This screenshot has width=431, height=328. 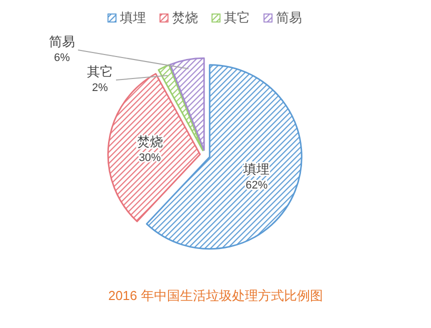 I want to click on data-label: 6%, so click(x=62, y=58).